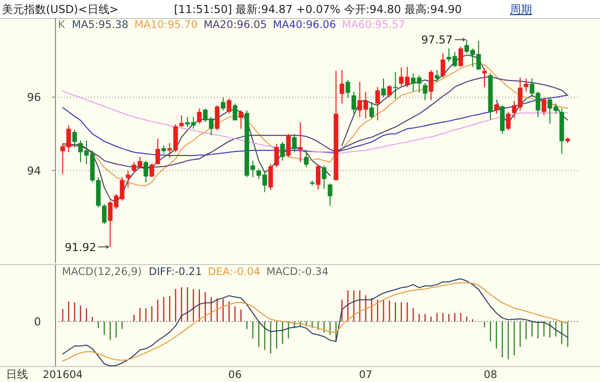  Describe the element at coordinates (521, 9) in the screenshot. I see `text: 周期` at that location.